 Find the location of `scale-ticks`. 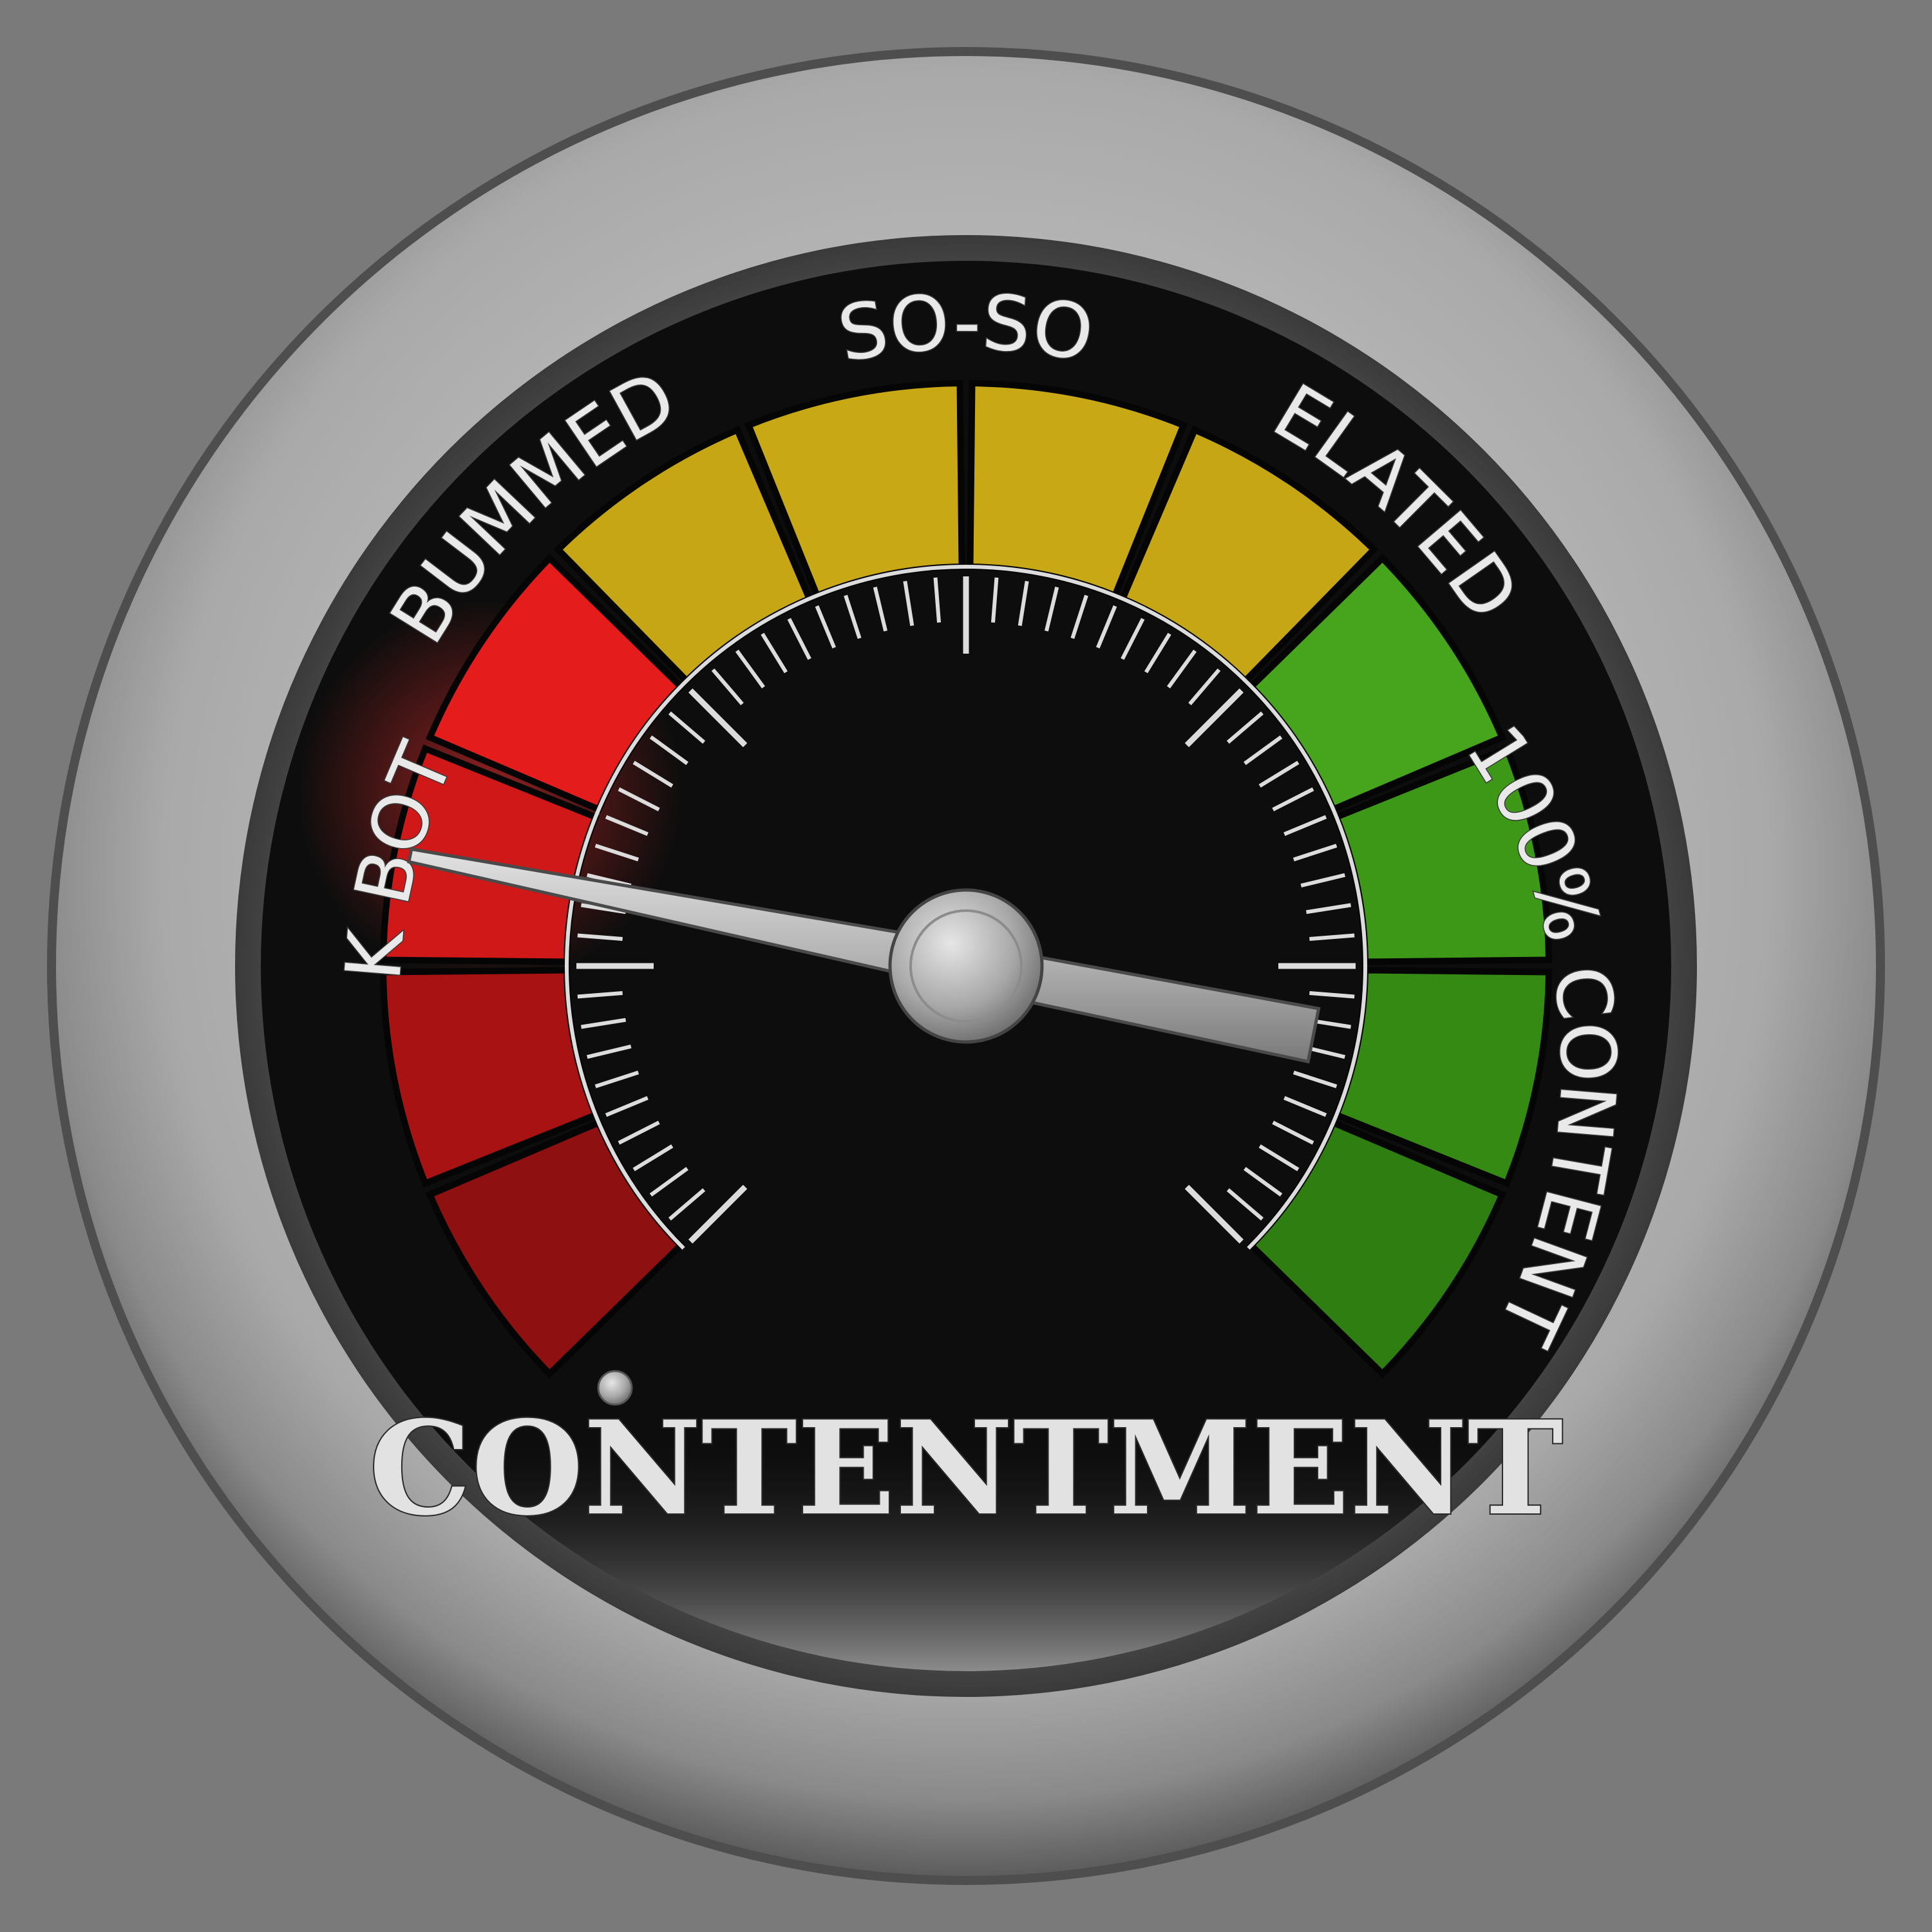

scale-ticks is located at coordinates (966, 910).